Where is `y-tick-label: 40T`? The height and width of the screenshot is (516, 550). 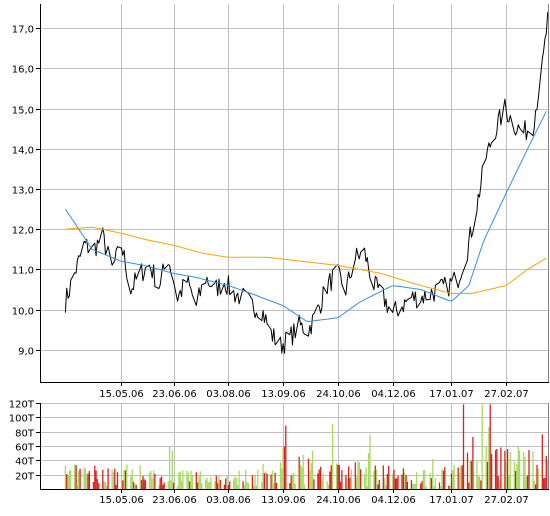
y-tick-label: 40T is located at coordinates (25, 462).